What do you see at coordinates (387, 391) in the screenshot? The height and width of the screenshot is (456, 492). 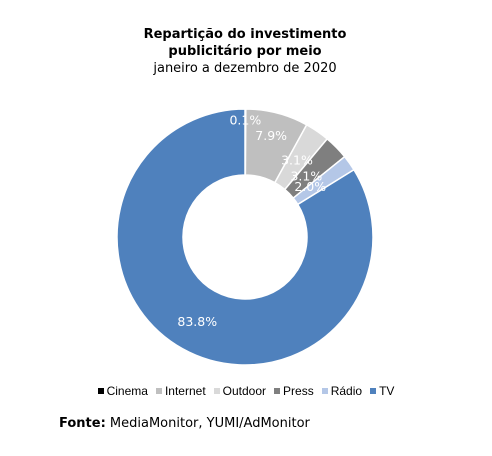 I see `legend-label-tv: TV` at bounding box center [387, 391].